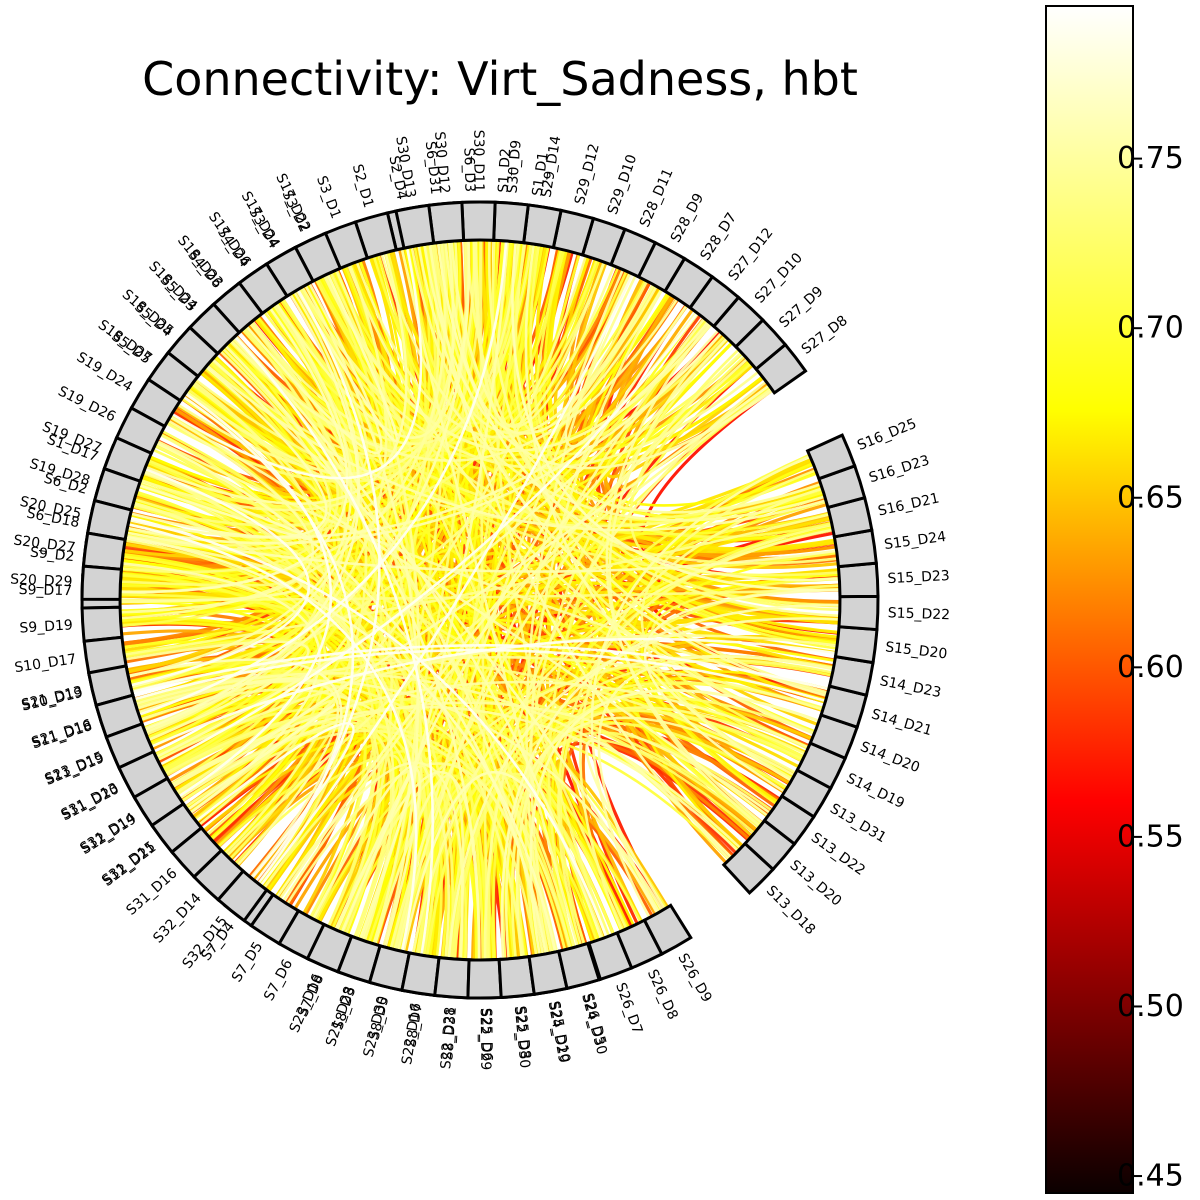  I want to click on node-label: S31_D15, so click(128, 864).